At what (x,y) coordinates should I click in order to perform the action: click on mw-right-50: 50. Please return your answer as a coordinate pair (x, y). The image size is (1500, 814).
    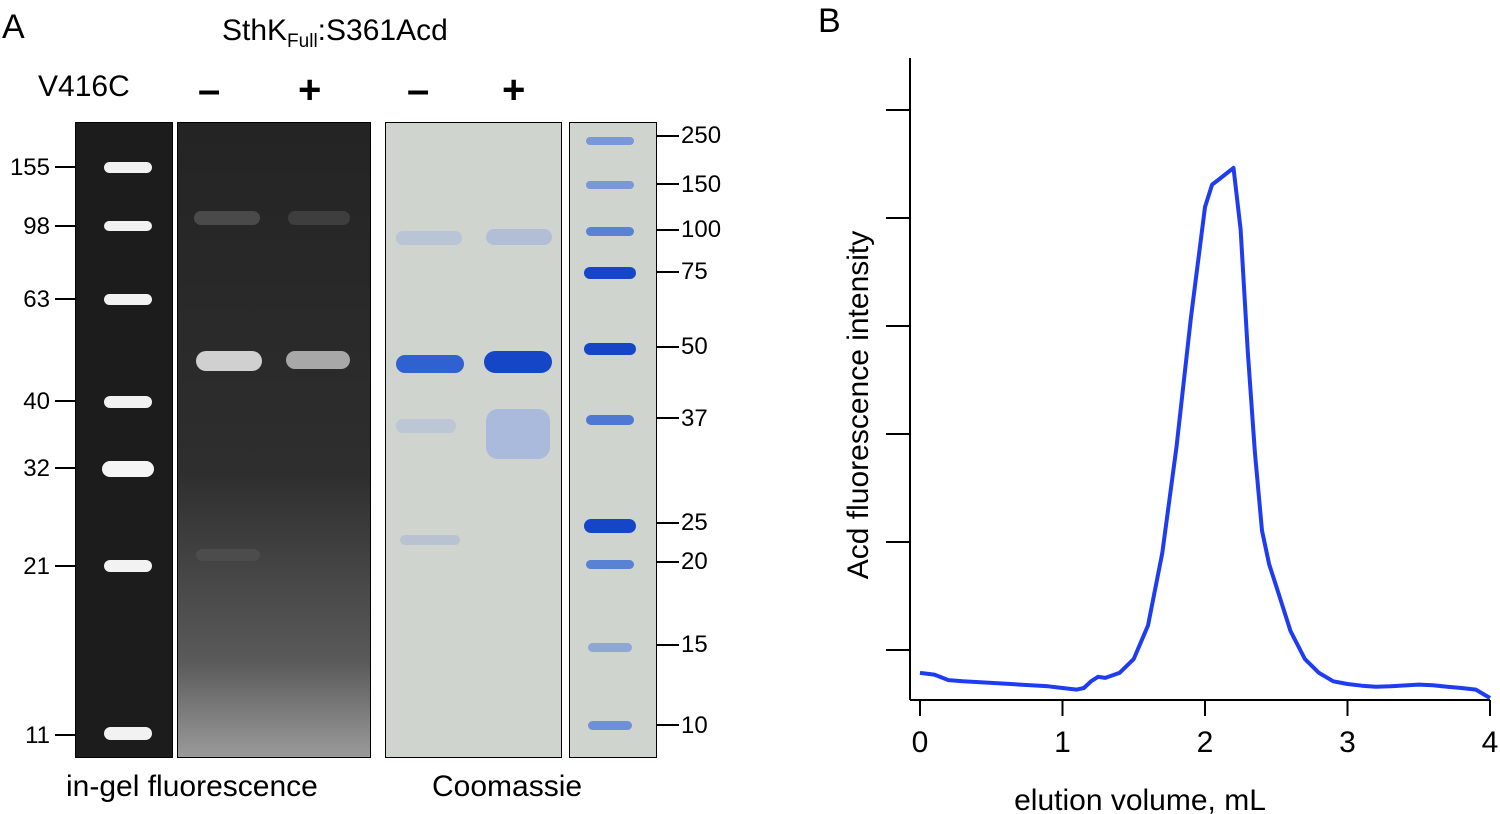
    Looking at the image, I should click on (694, 346).